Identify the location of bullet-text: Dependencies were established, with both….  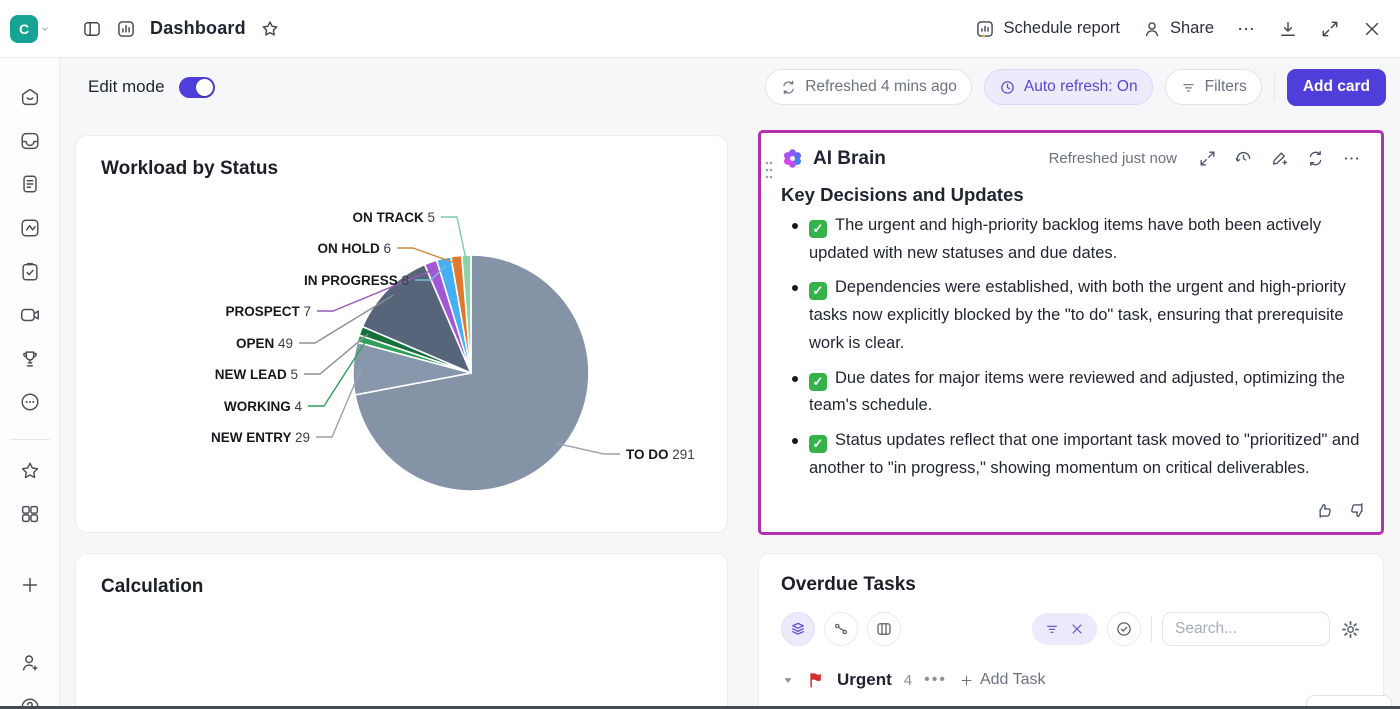
(1077, 315).